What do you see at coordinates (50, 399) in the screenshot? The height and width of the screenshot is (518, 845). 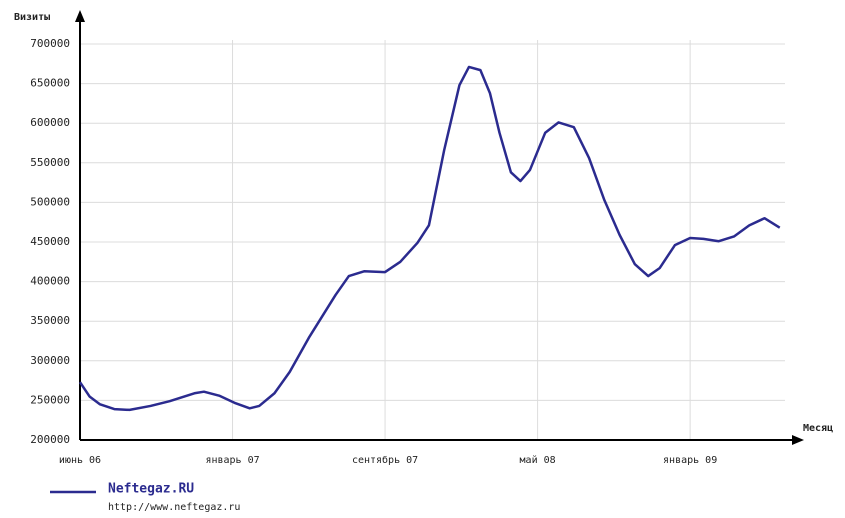 I see `y-tick-label: 250000` at bounding box center [50, 399].